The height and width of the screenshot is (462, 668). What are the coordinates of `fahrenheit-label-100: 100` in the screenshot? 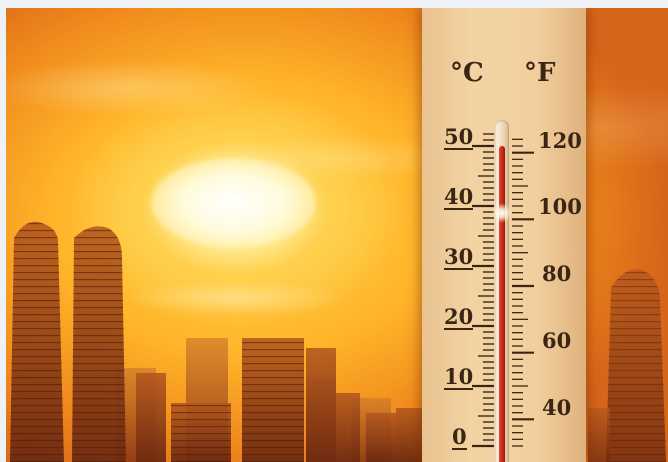 It's located at (560, 206).